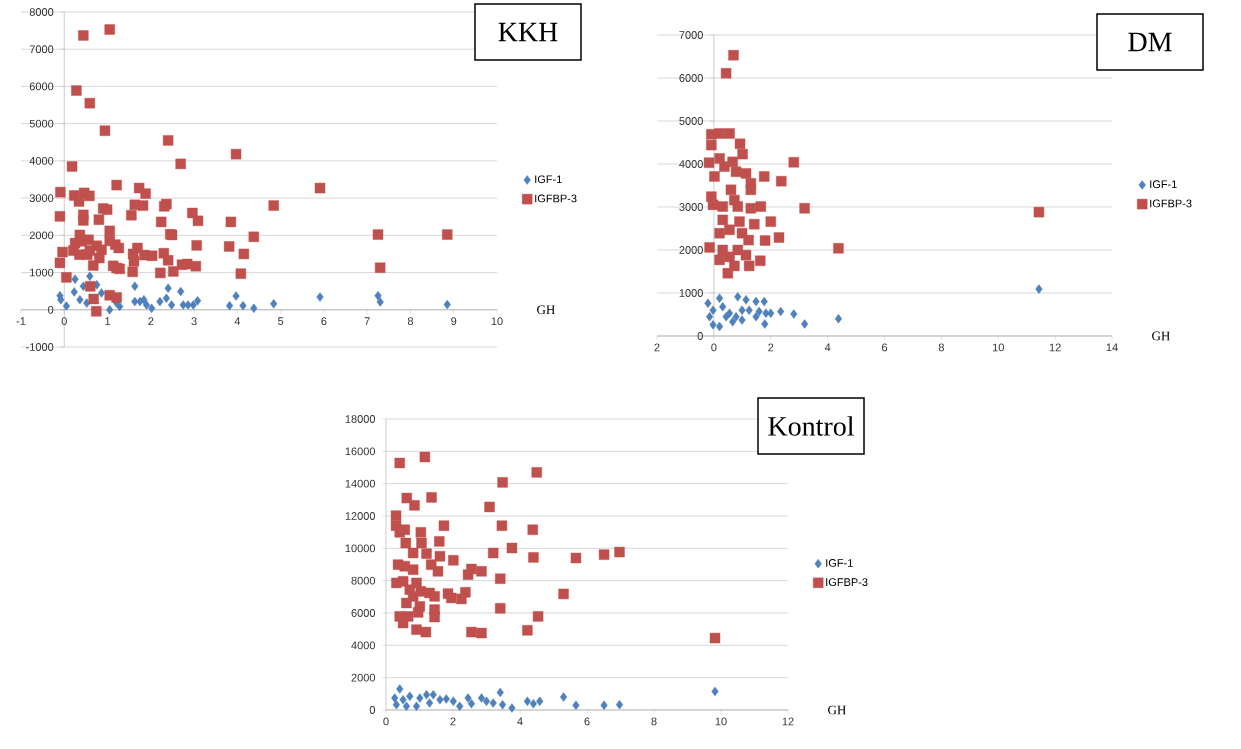 The height and width of the screenshot is (749, 1241). Describe the element at coordinates (528, 32) in the screenshot. I see `chart-title: KKH` at that location.